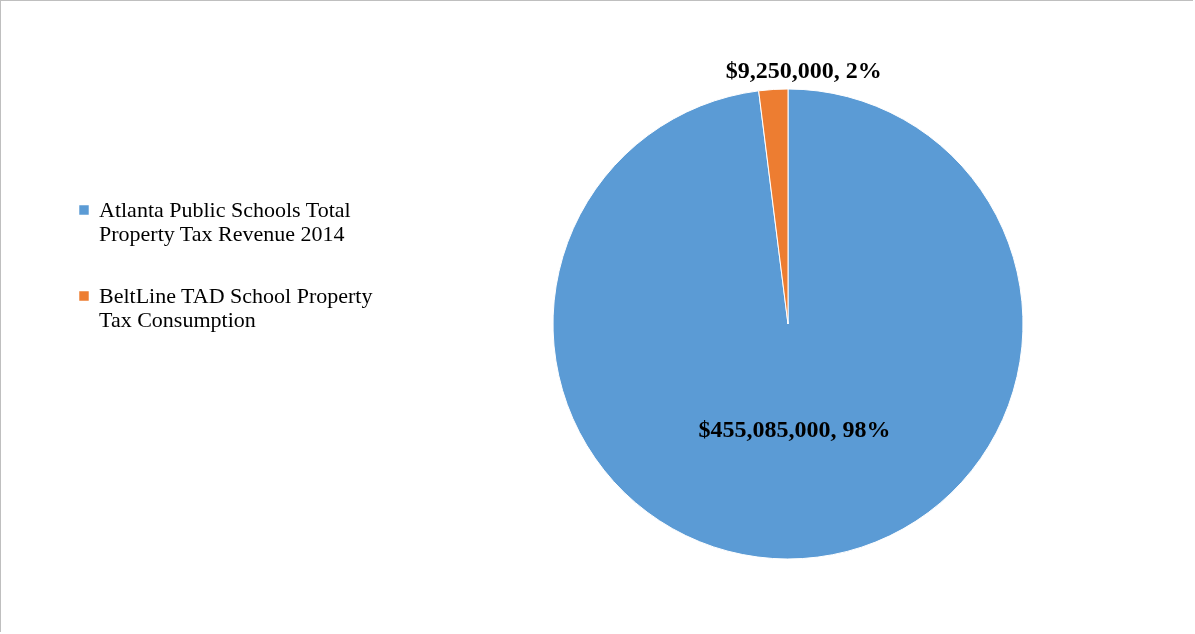 This screenshot has height=634, width=1195. Describe the element at coordinates (225, 221) in the screenshot. I see `legend-label: Atlanta Public Schools Total Property Tax Revenue 2014` at that location.